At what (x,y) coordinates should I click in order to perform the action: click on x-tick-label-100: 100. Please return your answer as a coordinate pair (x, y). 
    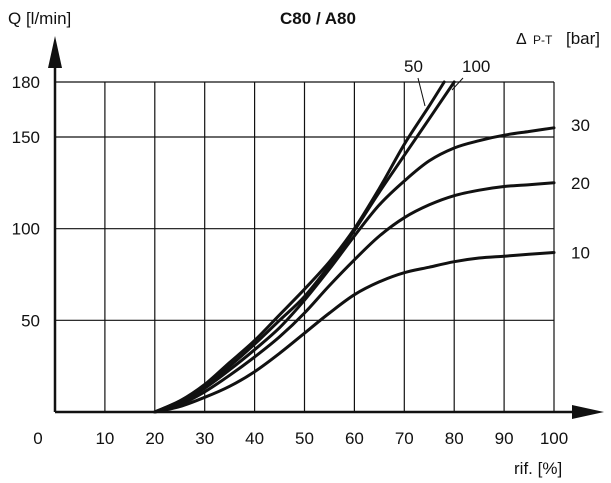
    Looking at the image, I should click on (554, 438).